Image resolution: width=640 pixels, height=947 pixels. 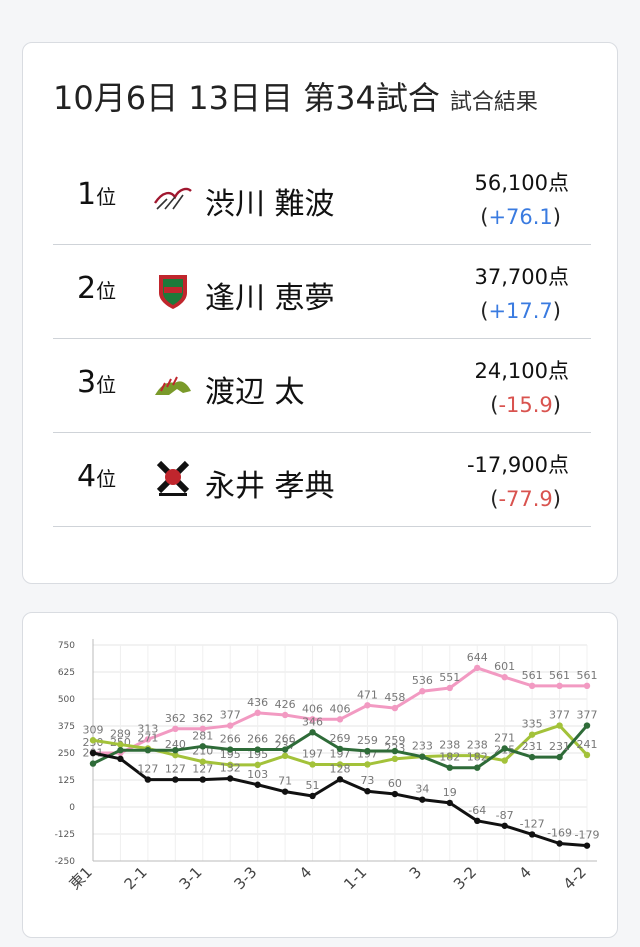 What do you see at coordinates (230, 715) in the screenshot?
I see `data-label: 377` at bounding box center [230, 715].